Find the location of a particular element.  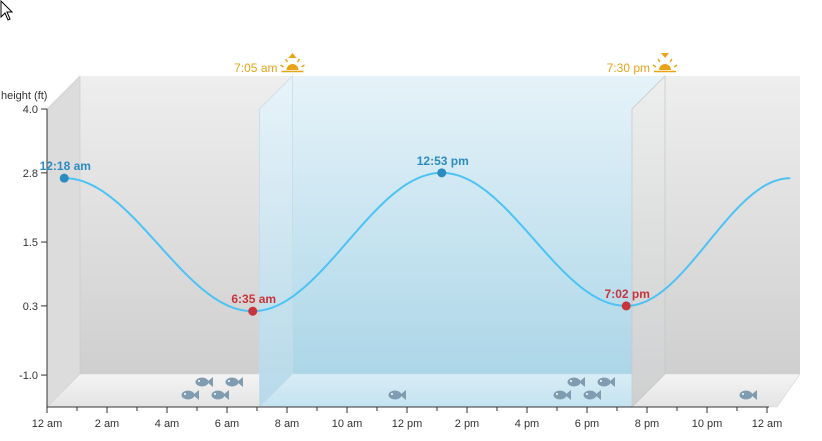

sunrise-divider is located at coordinates (276, 241).